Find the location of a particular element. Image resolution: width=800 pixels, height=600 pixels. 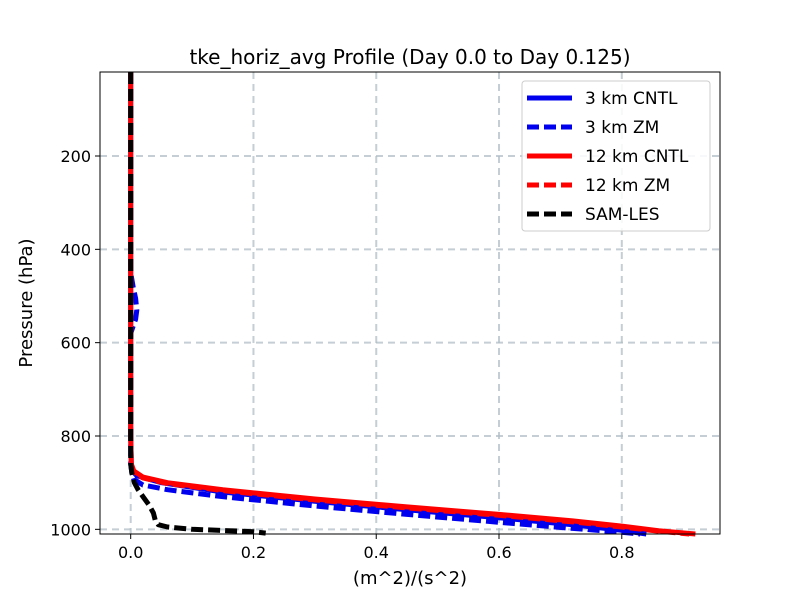

x-axis-label: (m^2)/(s^2) is located at coordinates (410, 578).